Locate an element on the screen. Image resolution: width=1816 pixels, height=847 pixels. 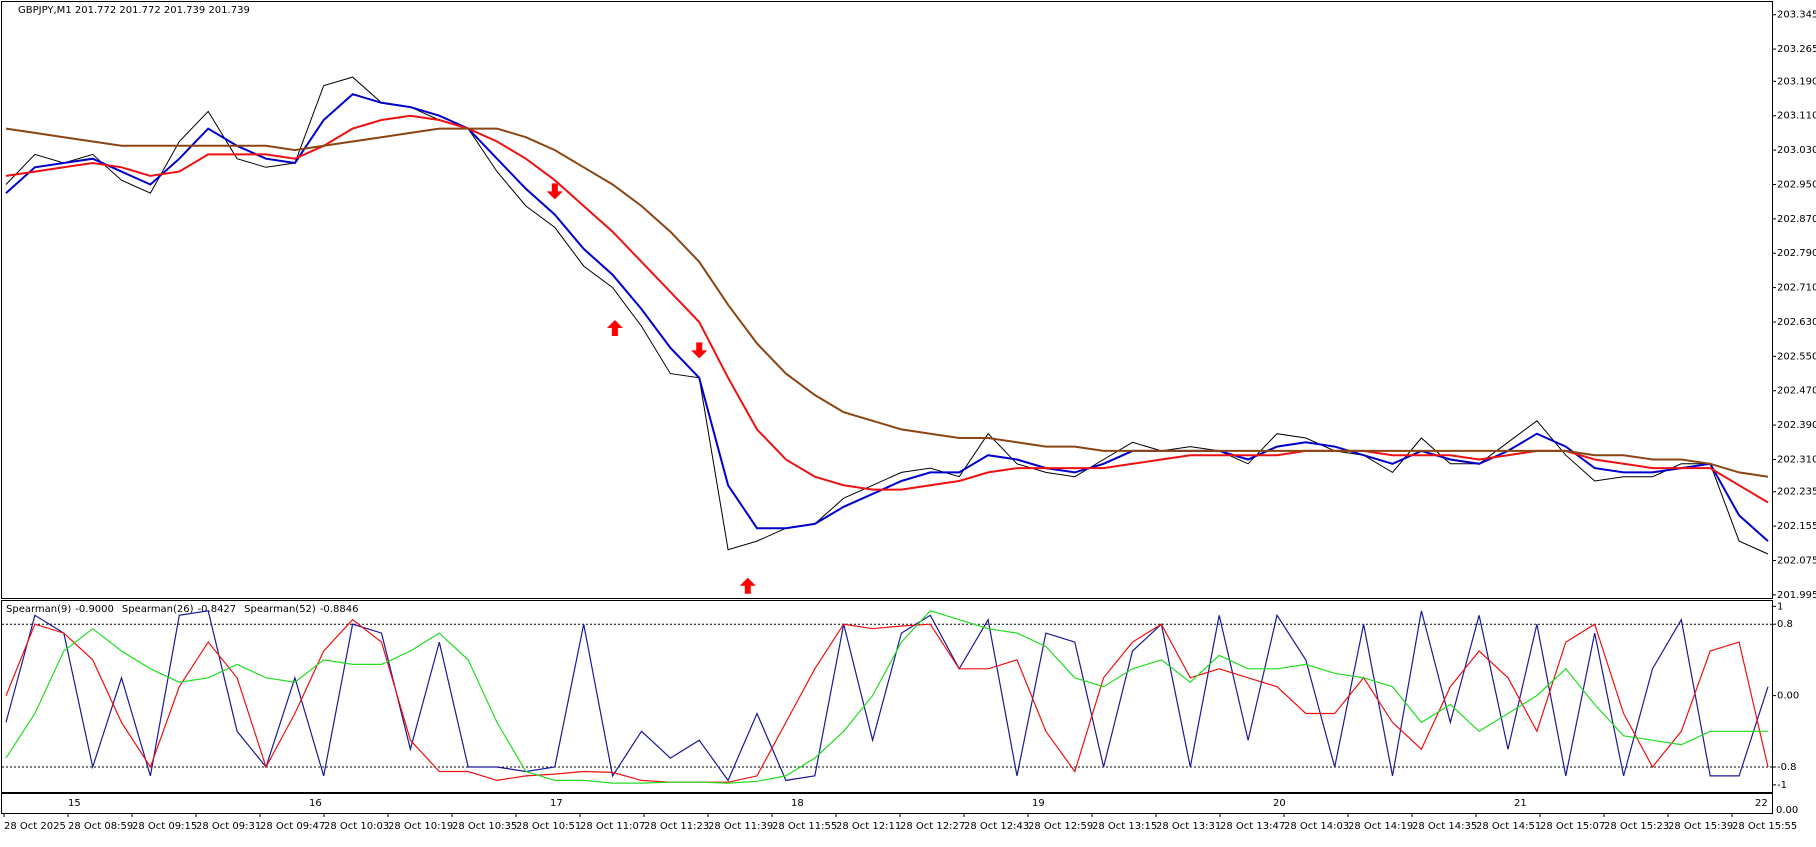
y-tick-label: 202.155 is located at coordinates (1796, 526).